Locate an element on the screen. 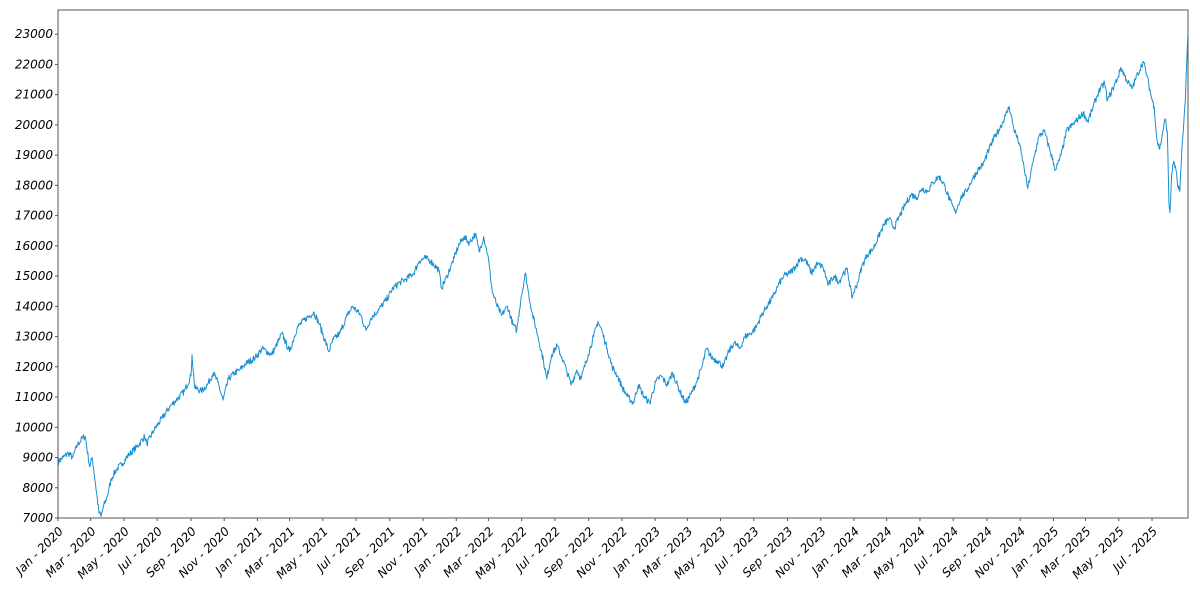  y-tick-label: 21000 is located at coordinates (34, 95).